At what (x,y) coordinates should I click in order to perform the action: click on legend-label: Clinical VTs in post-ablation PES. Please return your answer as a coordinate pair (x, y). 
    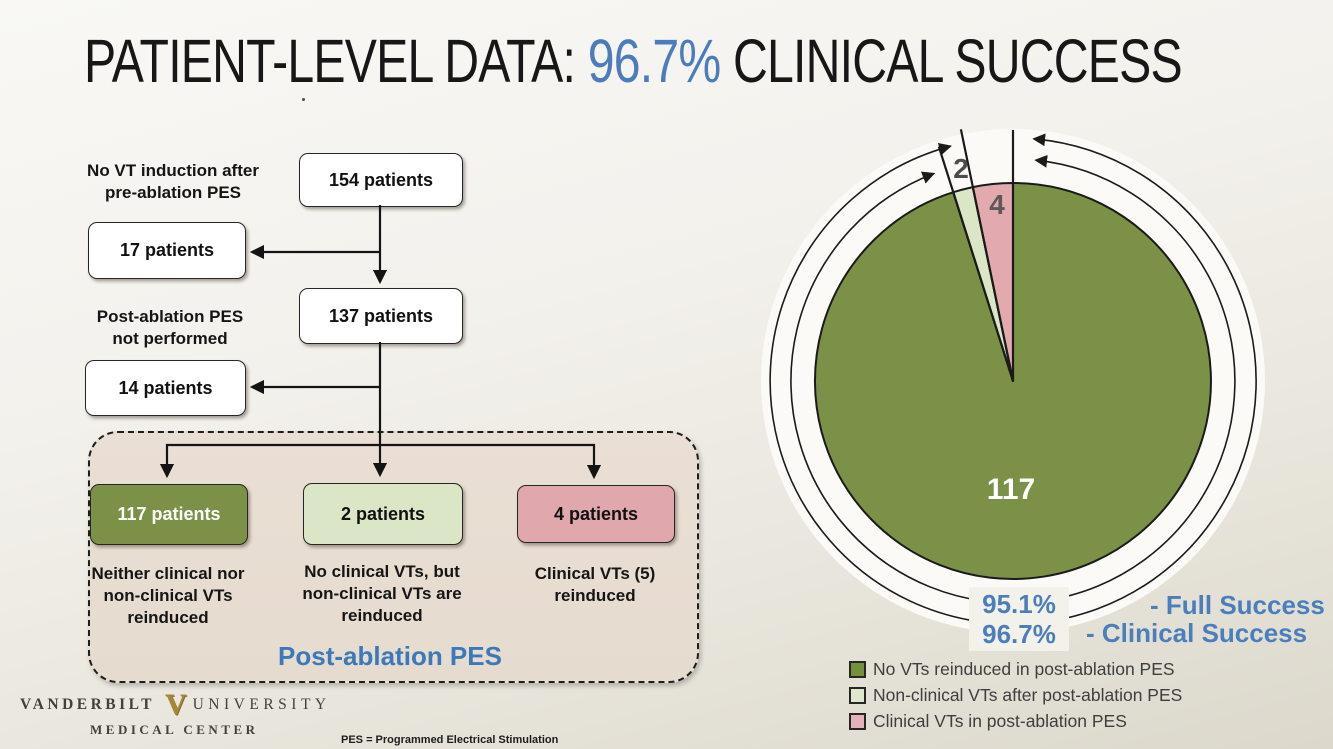
    Looking at the image, I should click on (1000, 721).